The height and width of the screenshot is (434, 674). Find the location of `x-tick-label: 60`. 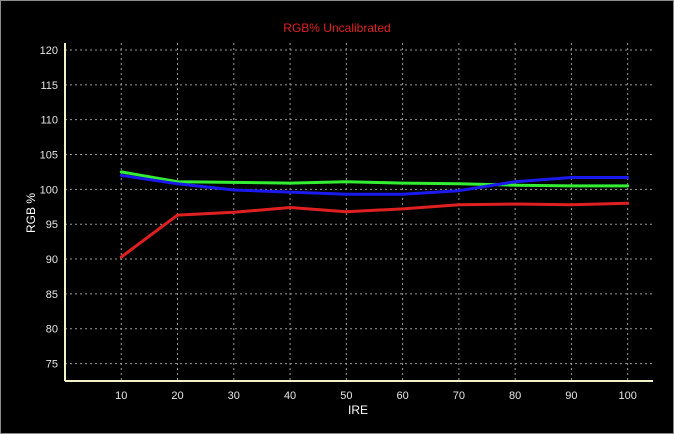

x-tick-label: 60 is located at coordinates (402, 396).